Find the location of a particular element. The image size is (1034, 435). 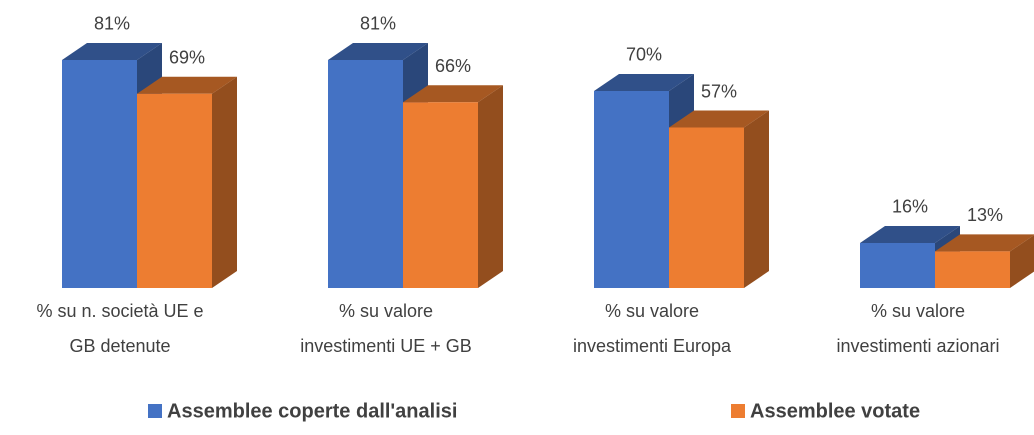

x-tick-label: investimenti Europa is located at coordinates (652, 346).